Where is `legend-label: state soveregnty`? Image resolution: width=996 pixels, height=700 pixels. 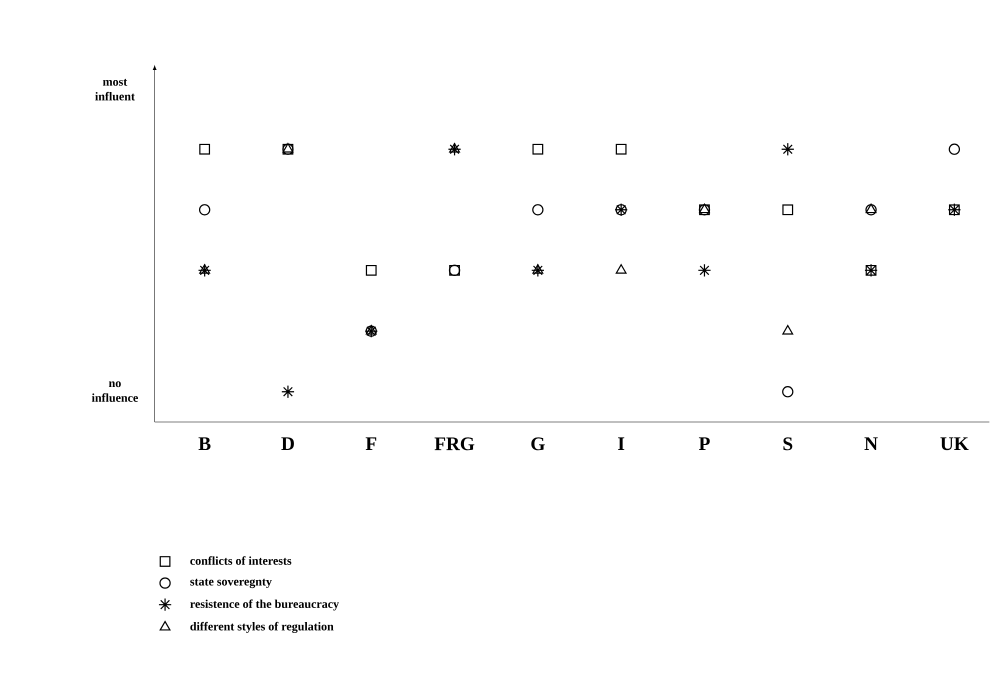
legend-label: state soveregnty is located at coordinates (231, 583).